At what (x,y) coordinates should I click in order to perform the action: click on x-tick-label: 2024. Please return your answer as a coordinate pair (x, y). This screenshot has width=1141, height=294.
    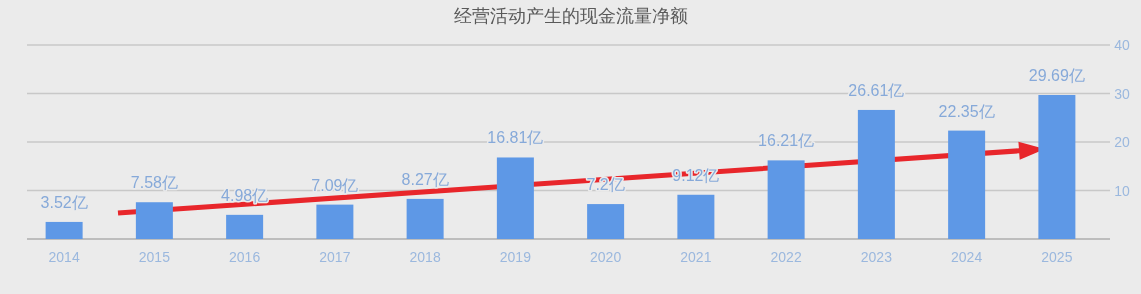
    Looking at the image, I should click on (967, 257).